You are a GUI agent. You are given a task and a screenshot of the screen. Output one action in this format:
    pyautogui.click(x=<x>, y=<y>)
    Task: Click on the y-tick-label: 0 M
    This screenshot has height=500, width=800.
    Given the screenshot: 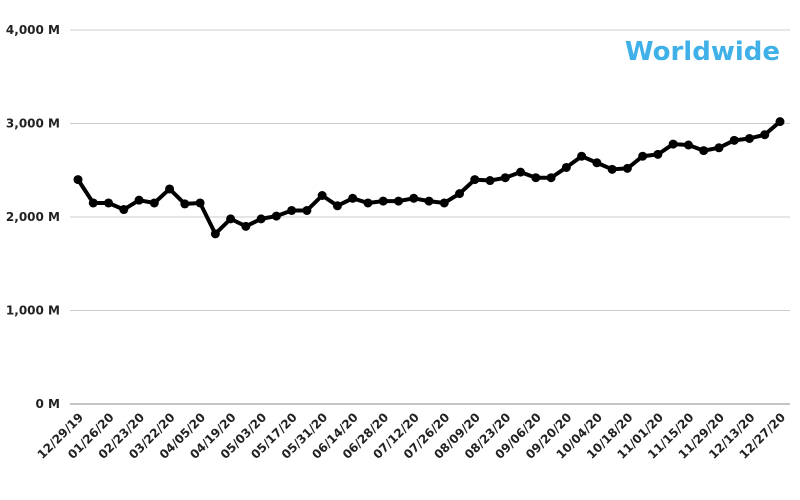 What is the action you would take?
    pyautogui.click(x=48, y=404)
    